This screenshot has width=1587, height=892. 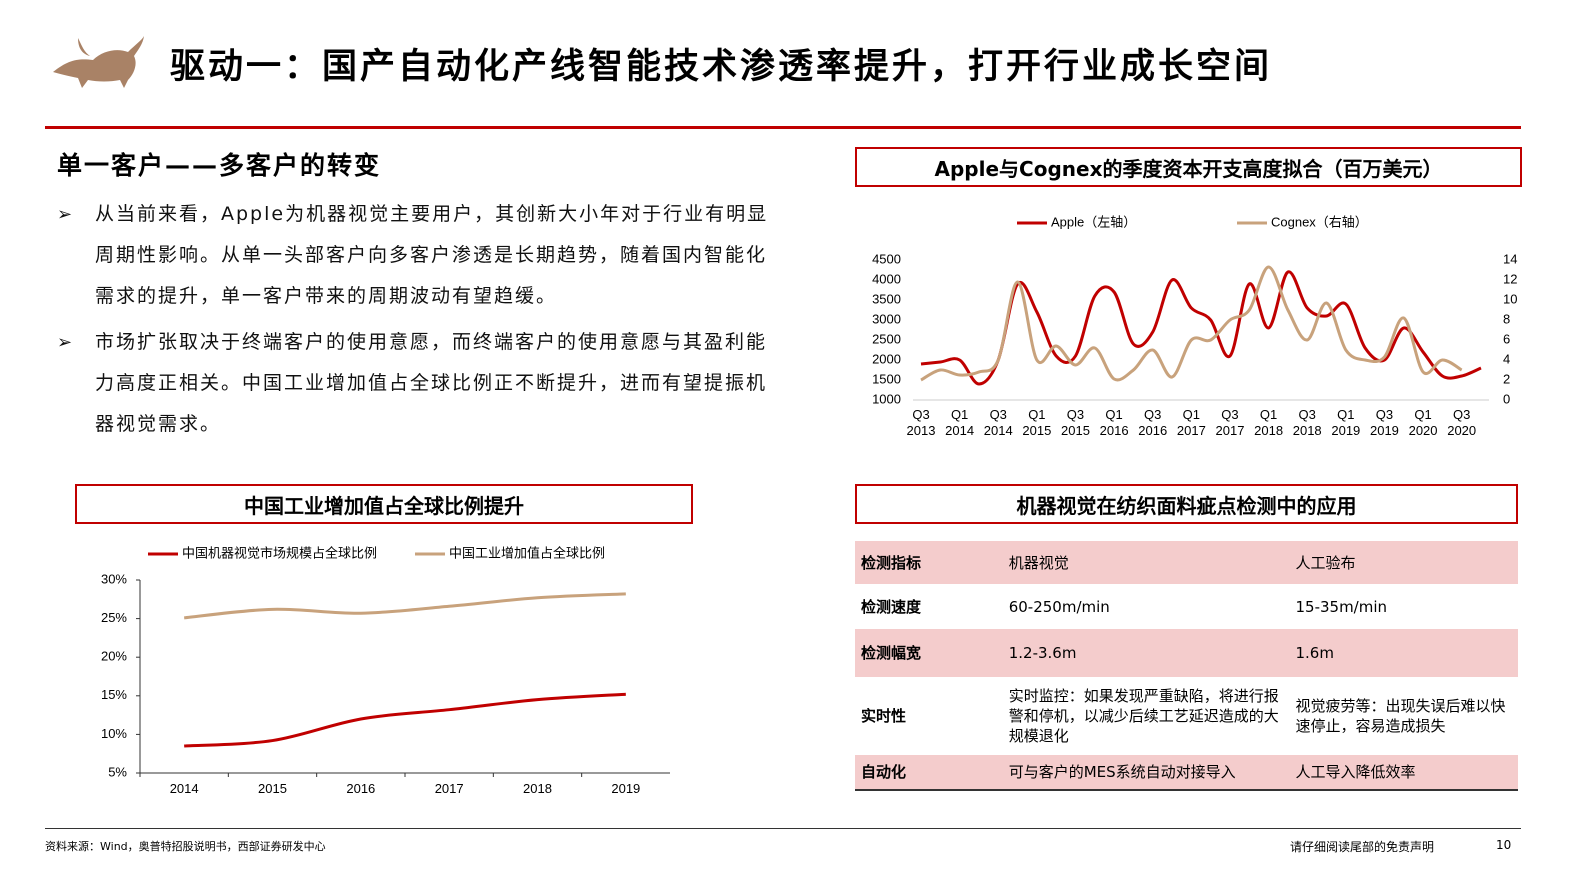 What do you see at coordinates (1510, 258) in the screenshot?
I see `y2-tick-label: 14` at bounding box center [1510, 258].